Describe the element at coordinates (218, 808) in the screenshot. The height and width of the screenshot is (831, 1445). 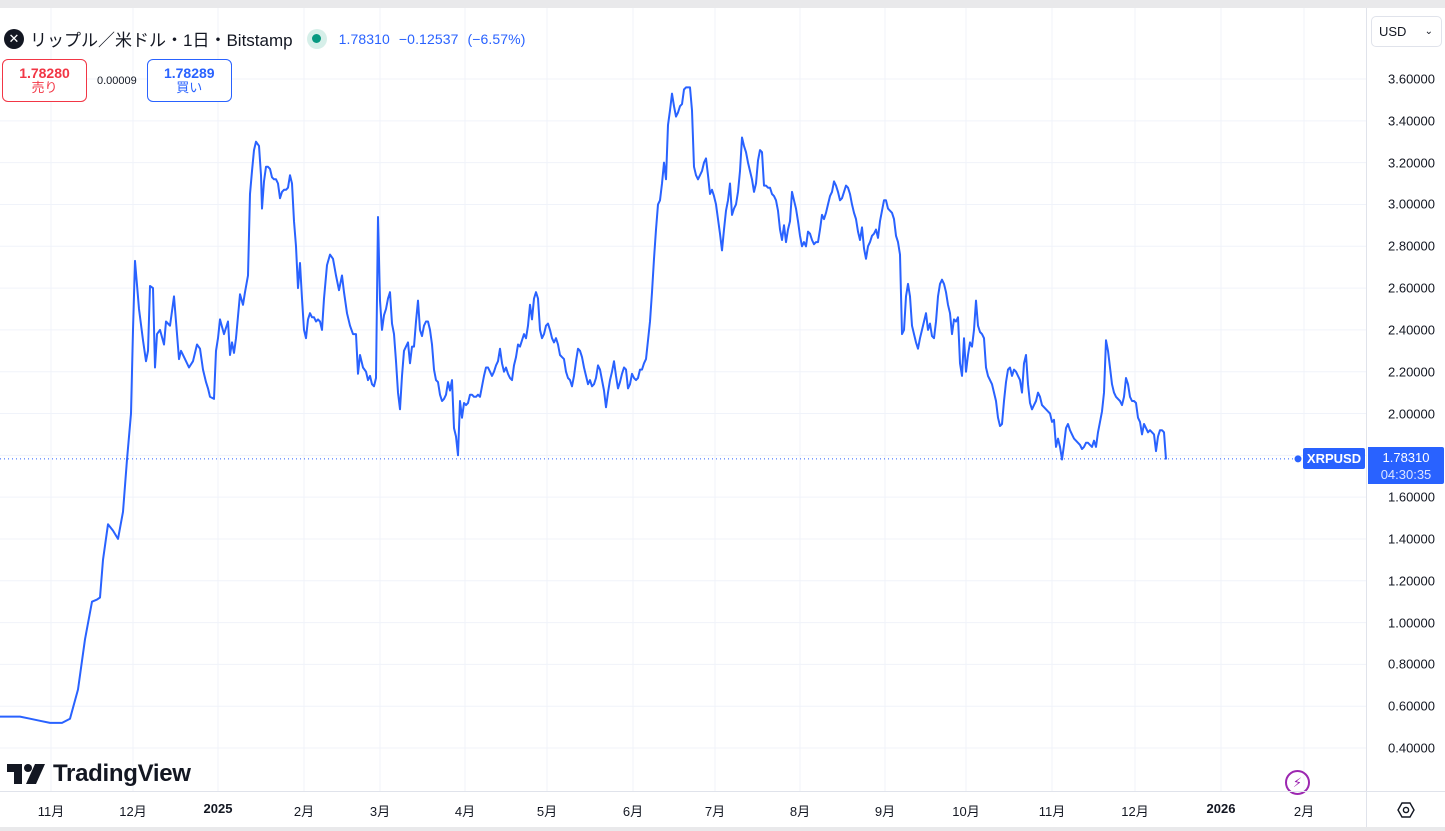
I see `time-axis-label: 2025` at that location.